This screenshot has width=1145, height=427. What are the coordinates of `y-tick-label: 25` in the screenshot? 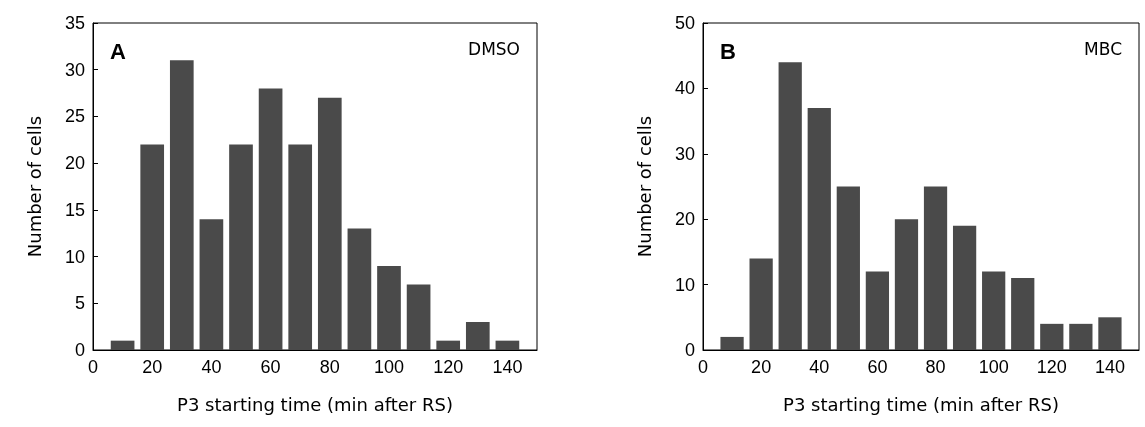 It's located at (74, 116).